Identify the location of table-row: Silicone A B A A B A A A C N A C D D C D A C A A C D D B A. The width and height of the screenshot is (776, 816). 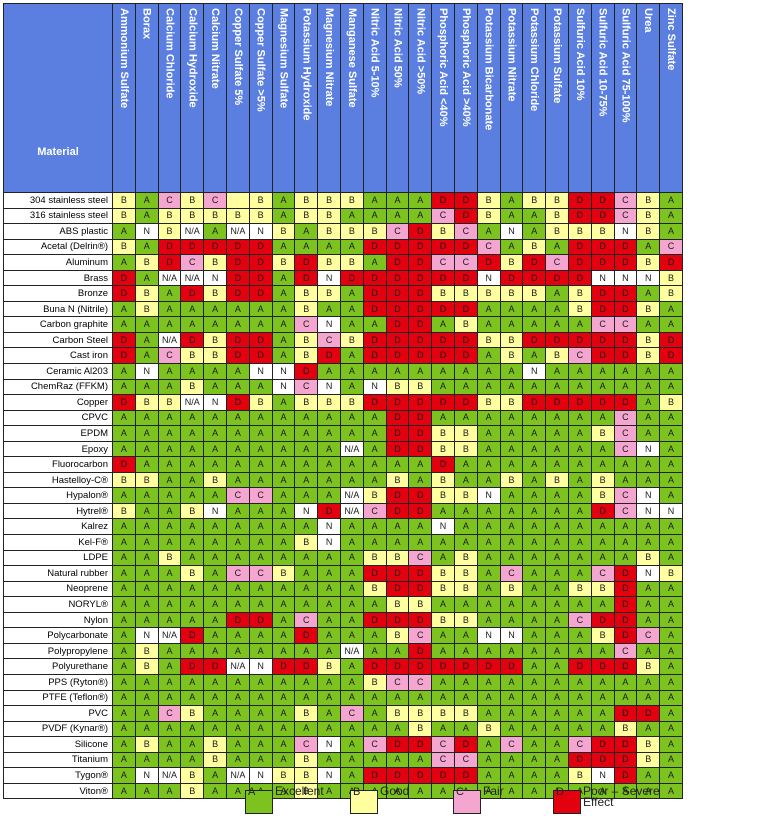
(343, 744).